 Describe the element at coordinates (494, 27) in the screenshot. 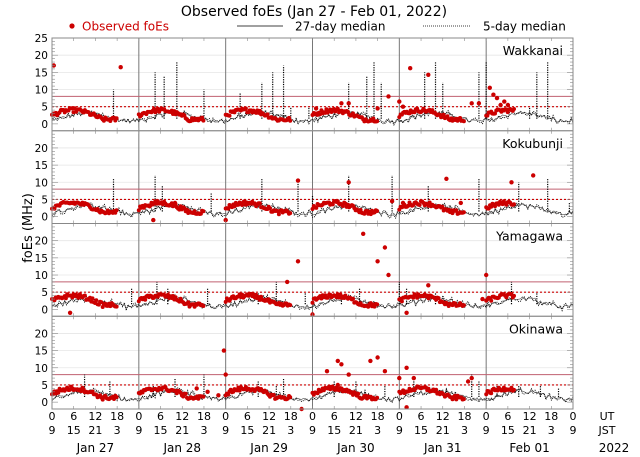

I see `legend-entry-5day: 5-day median` at that location.